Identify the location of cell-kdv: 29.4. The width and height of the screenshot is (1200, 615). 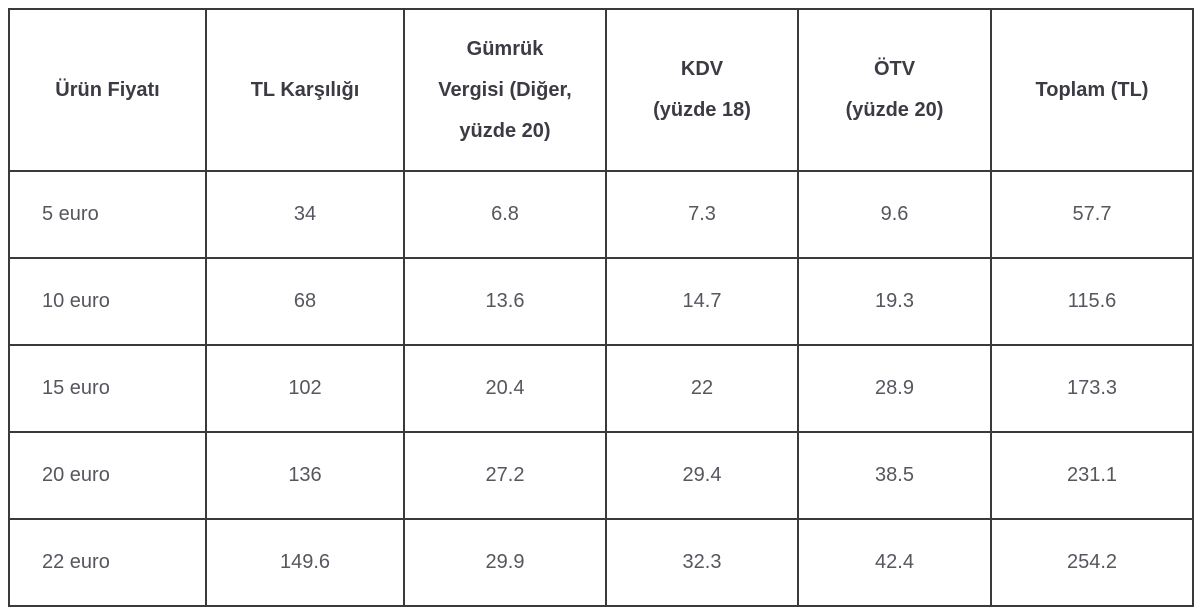
(702, 475).